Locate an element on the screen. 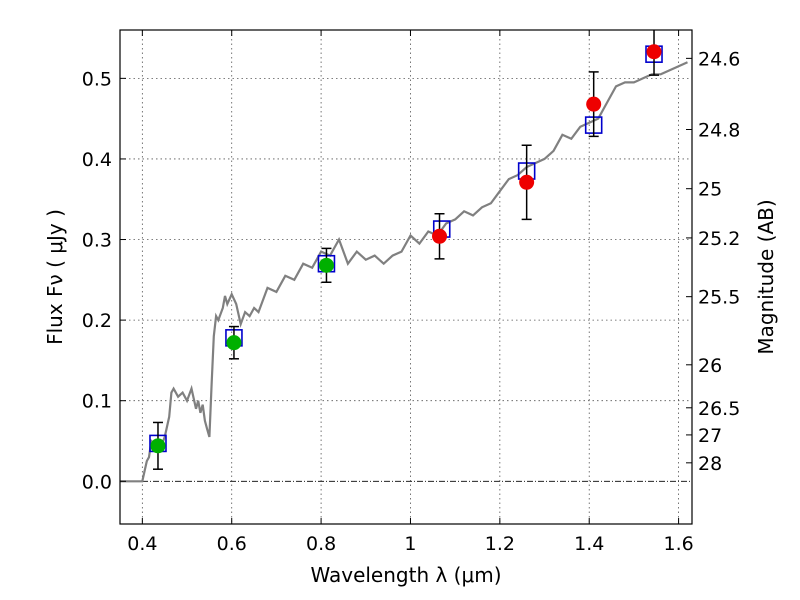  mag-tick-label: 25 is located at coordinates (710, 190).